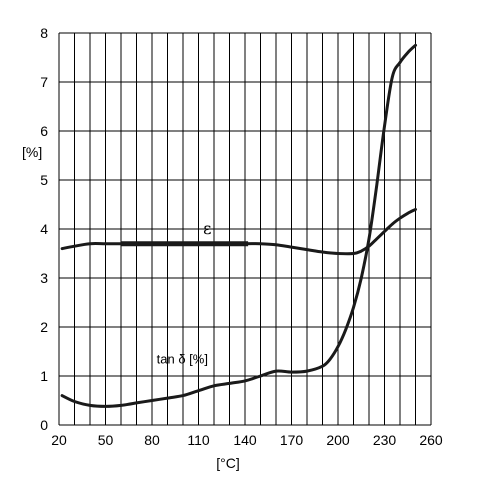 The image size is (482, 482). I want to click on annotation-tan-delta: tan δ [%], so click(182, 358).